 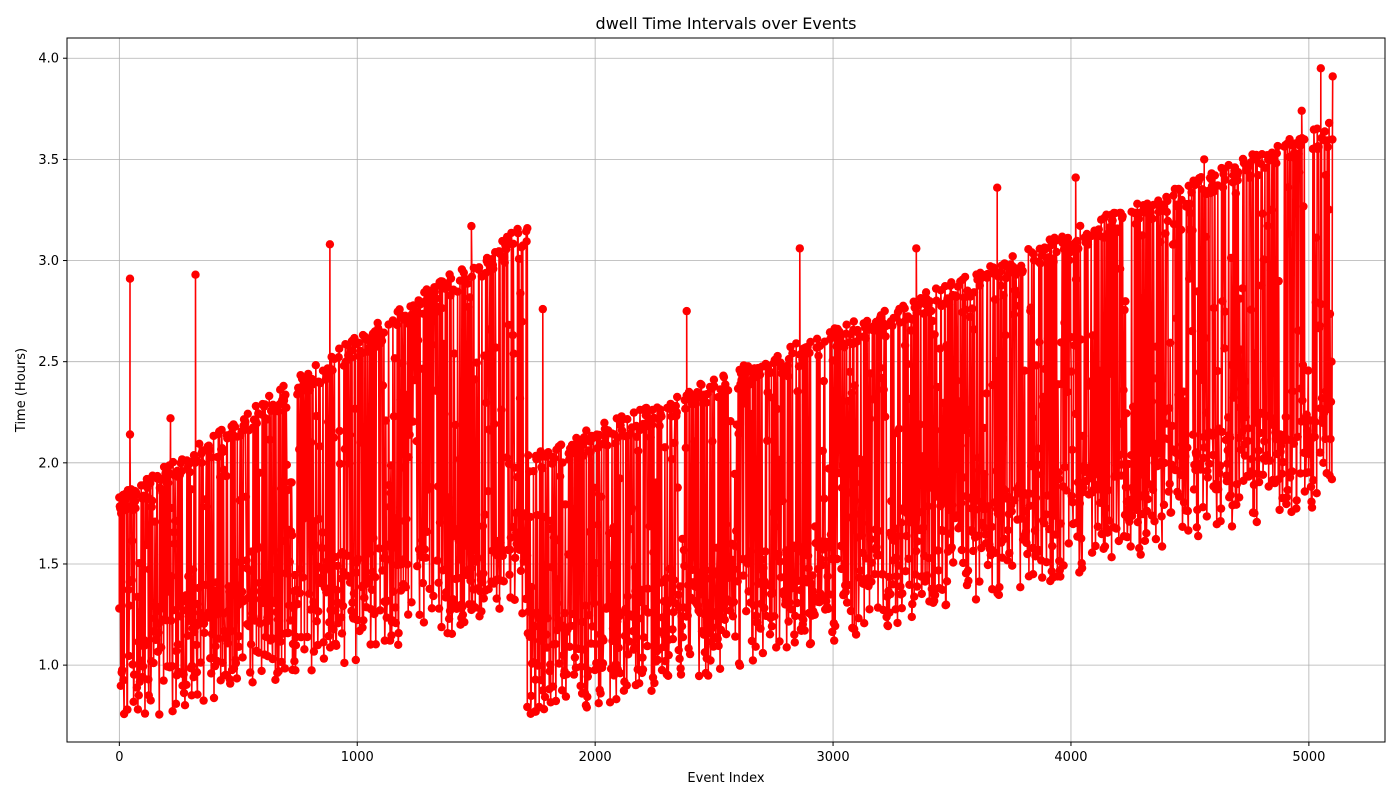 What do you see at coordinates (48, 564) in the screenshot?
I see `y-tick-label: 1.5` at bounding box center [48, 564].